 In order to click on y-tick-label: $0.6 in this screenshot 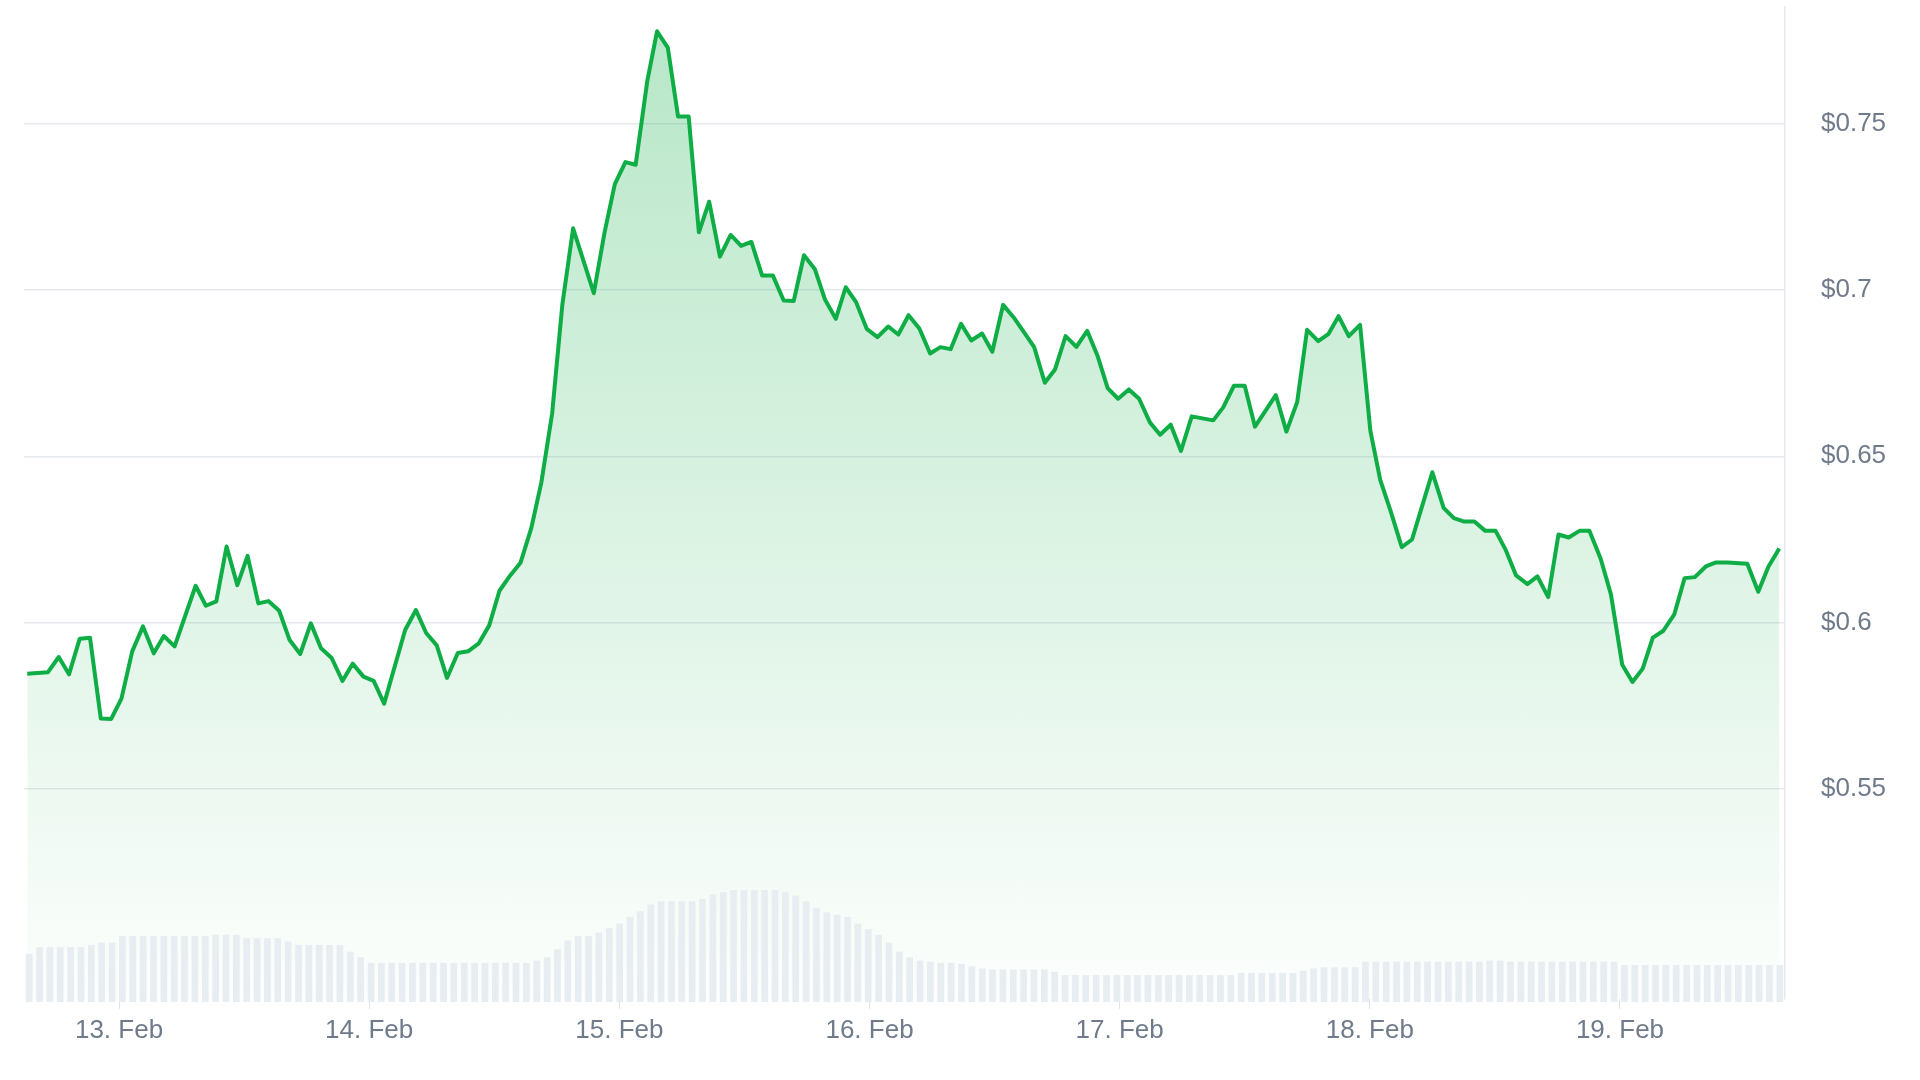, I will do `click(1846, 620)`.